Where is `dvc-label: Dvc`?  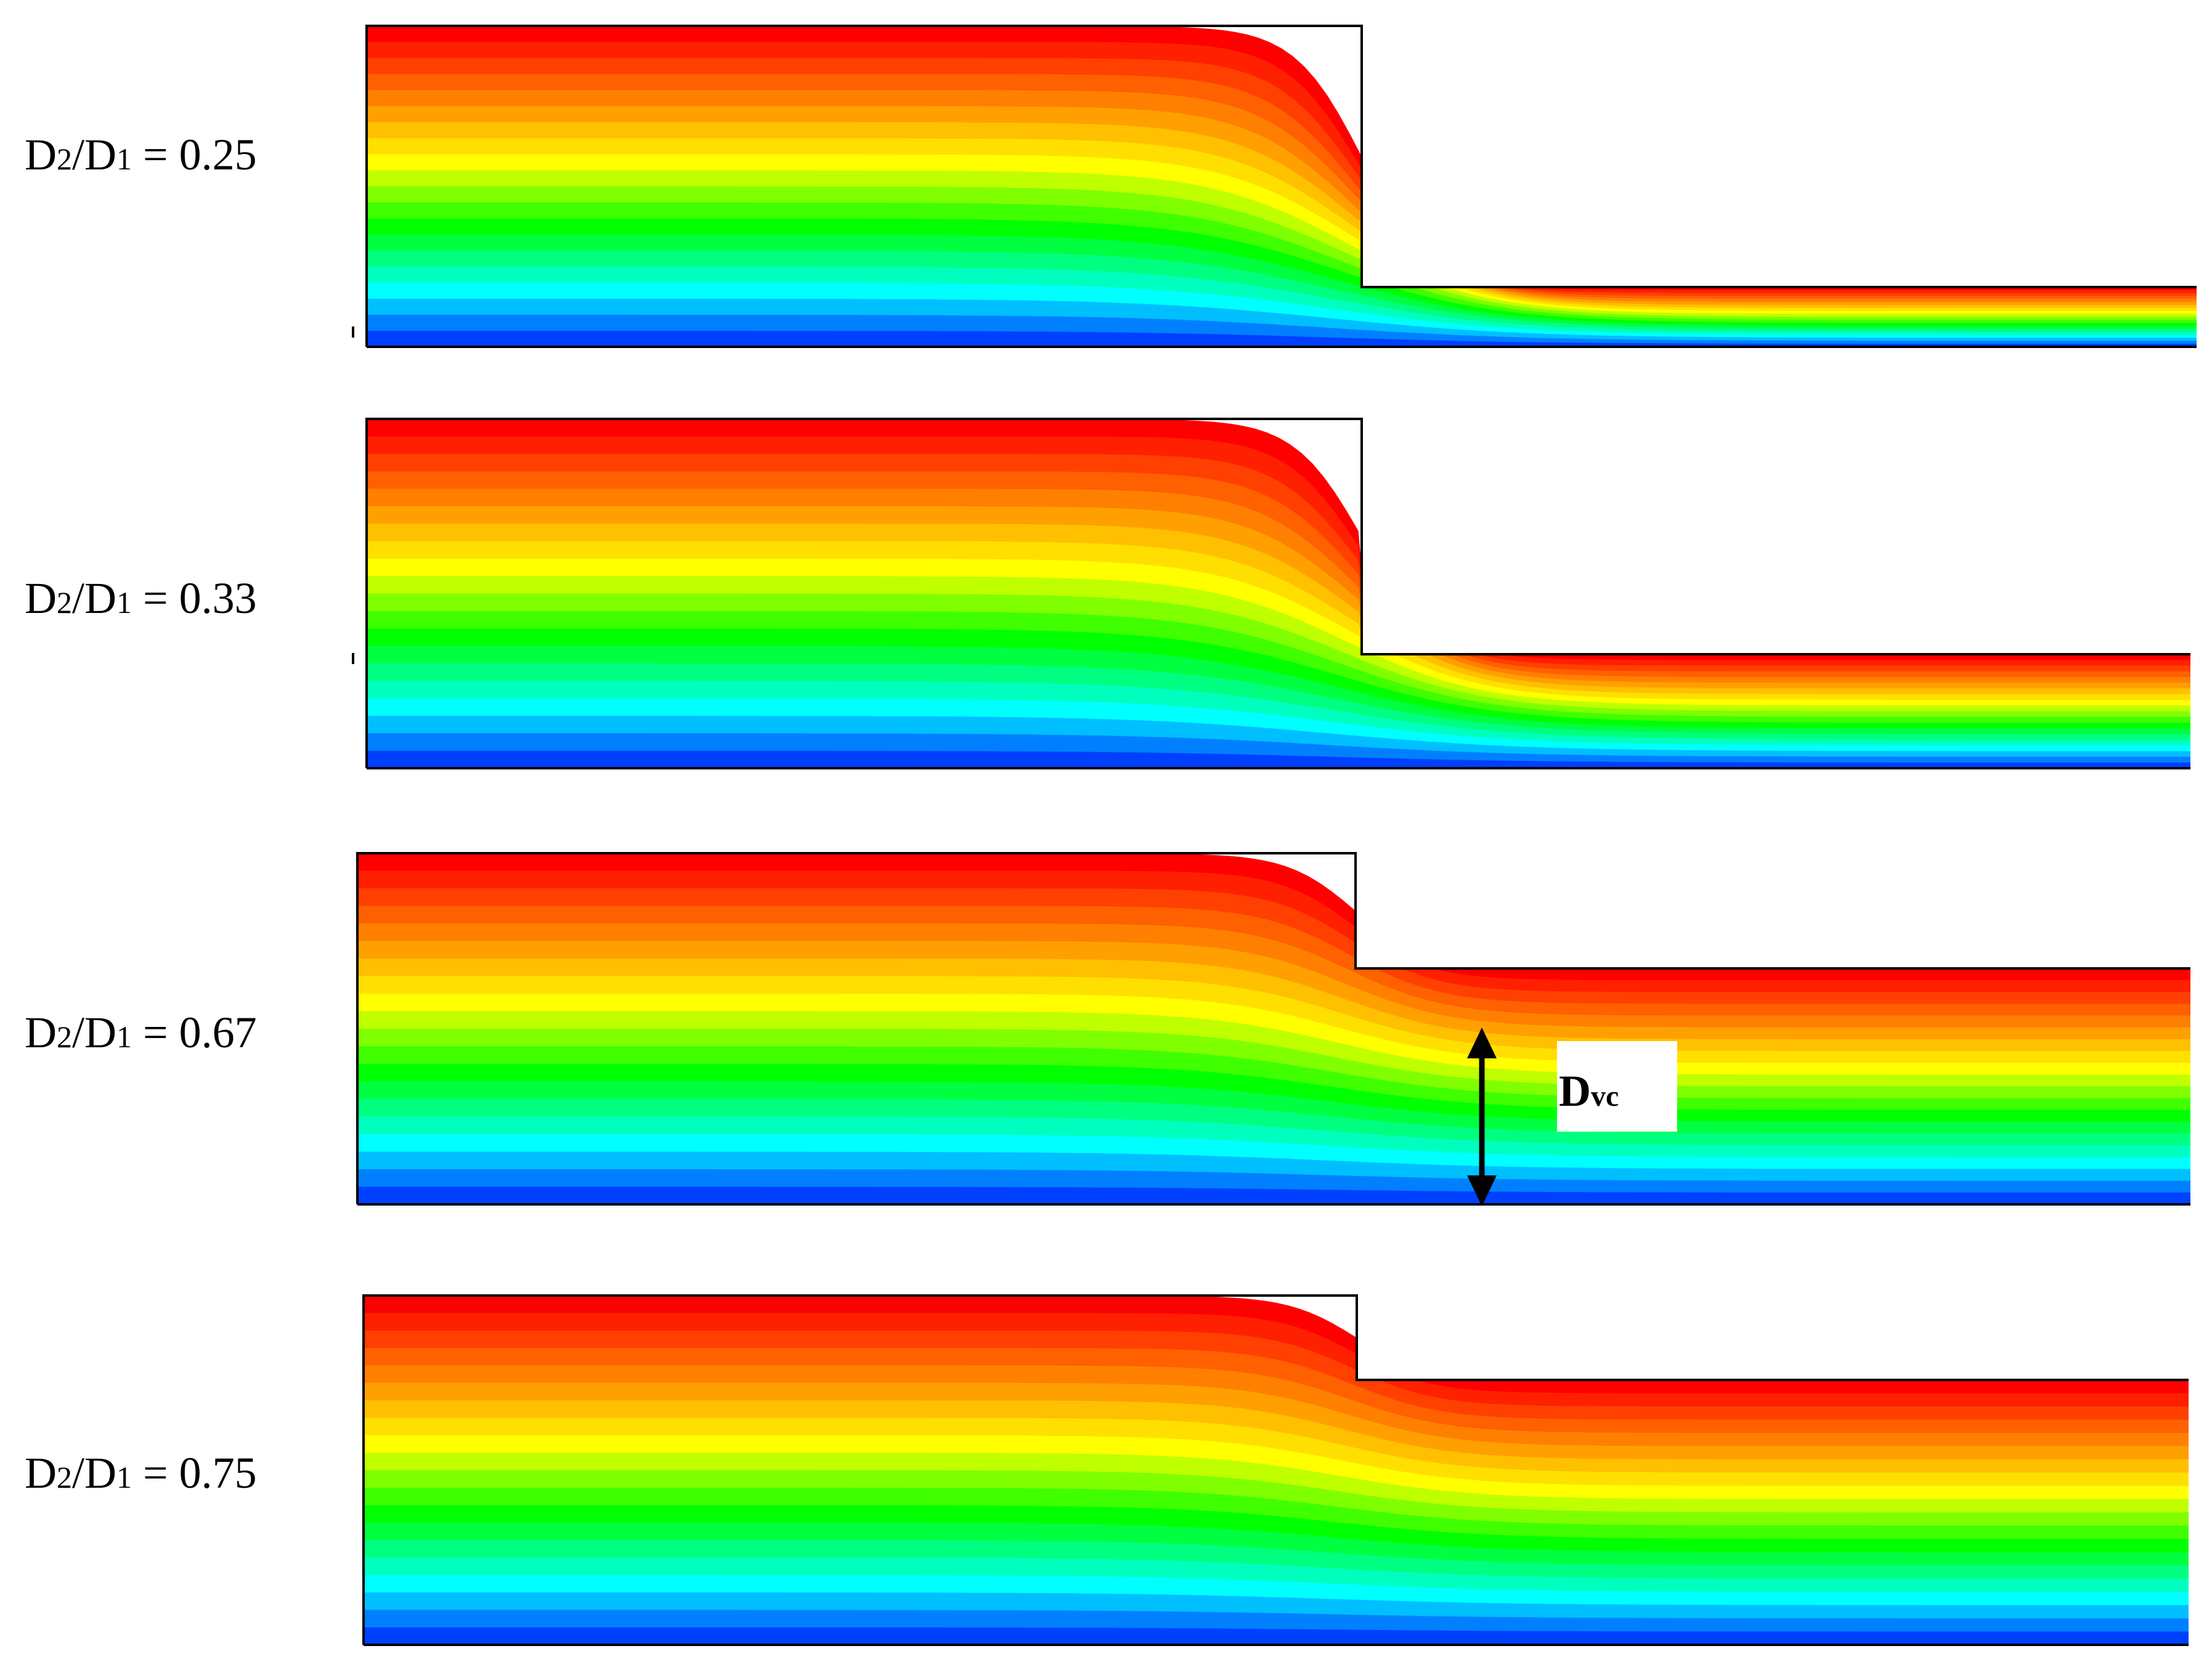 dvc-label: Dvc is located at coordinates (1589, 1091).